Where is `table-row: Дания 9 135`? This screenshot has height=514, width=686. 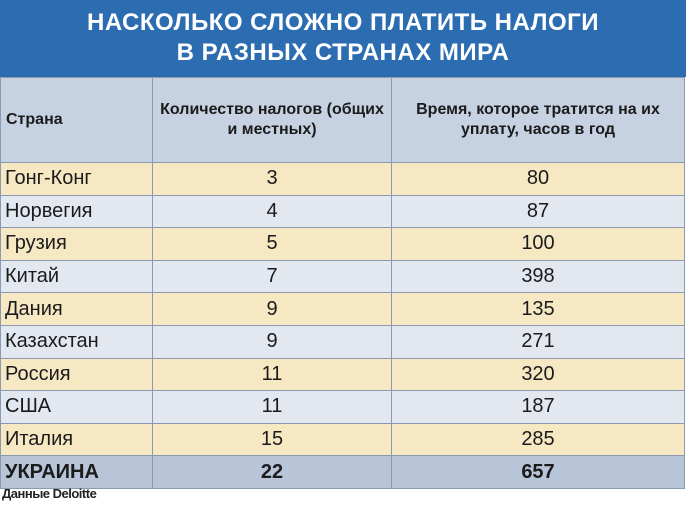 table-row: Дания 9 135 is located at coordinates (342, 309).